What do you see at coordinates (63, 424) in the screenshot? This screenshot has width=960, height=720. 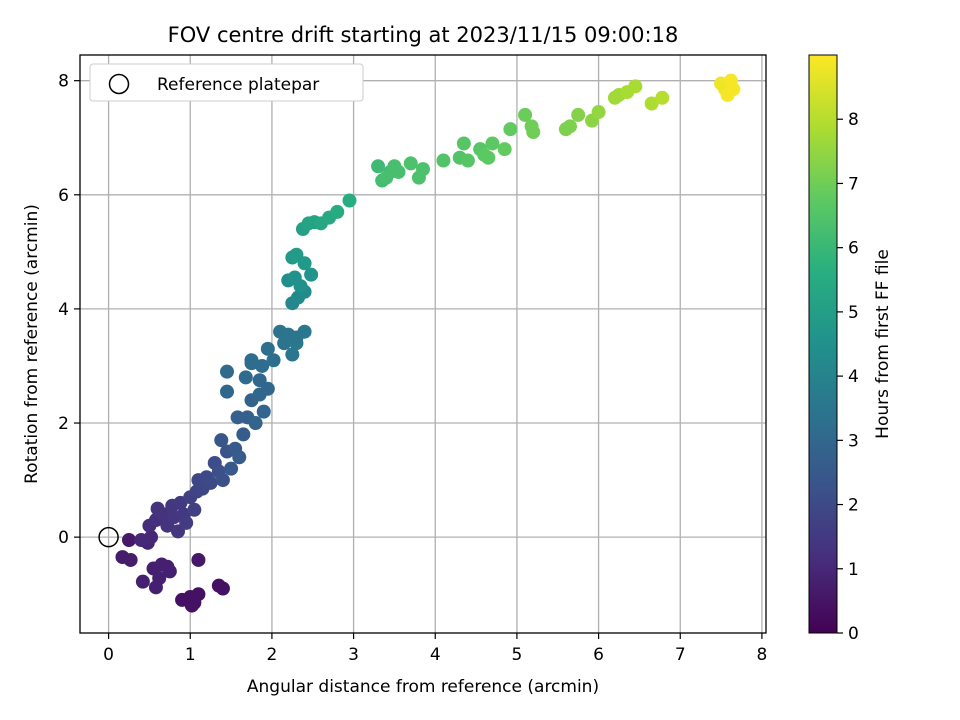 I see `y-tick-label: 2` at bounding box center [63, 424].